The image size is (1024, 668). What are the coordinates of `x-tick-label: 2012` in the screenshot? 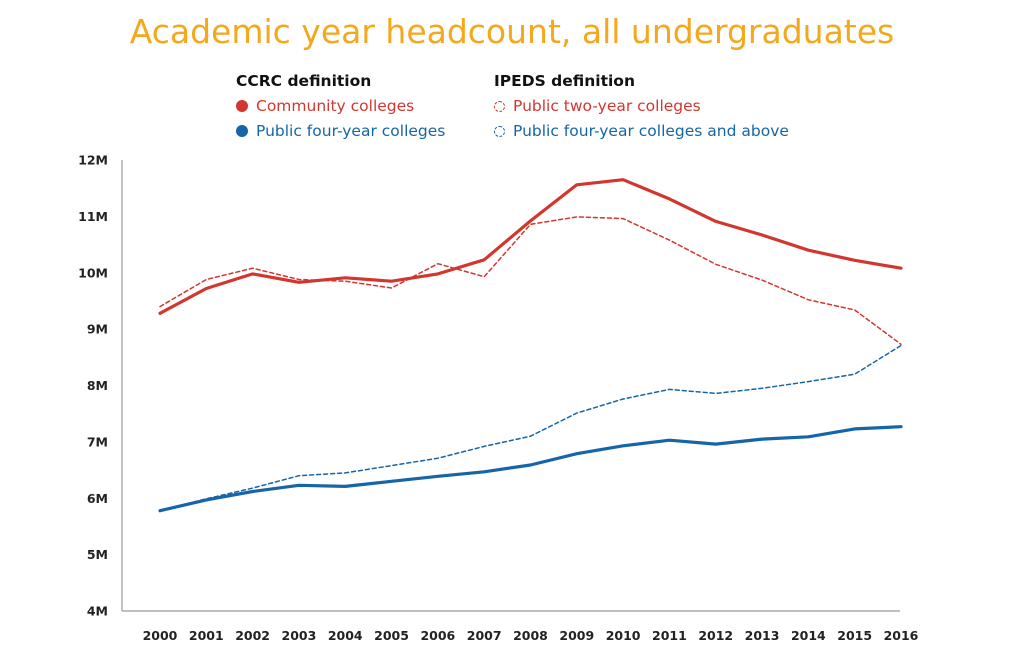 It's located at (715, 635).